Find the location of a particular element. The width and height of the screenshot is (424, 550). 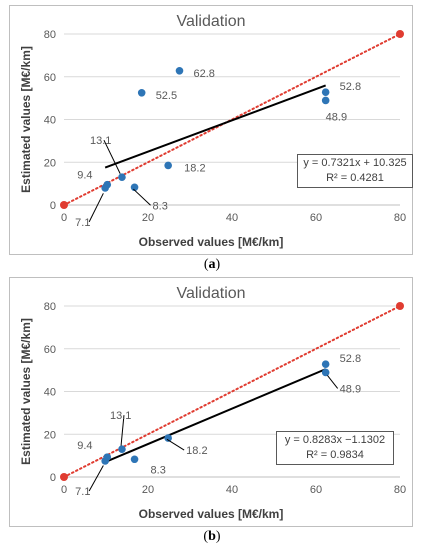

data-label: 52.5 is located at coordinates (166, 96).